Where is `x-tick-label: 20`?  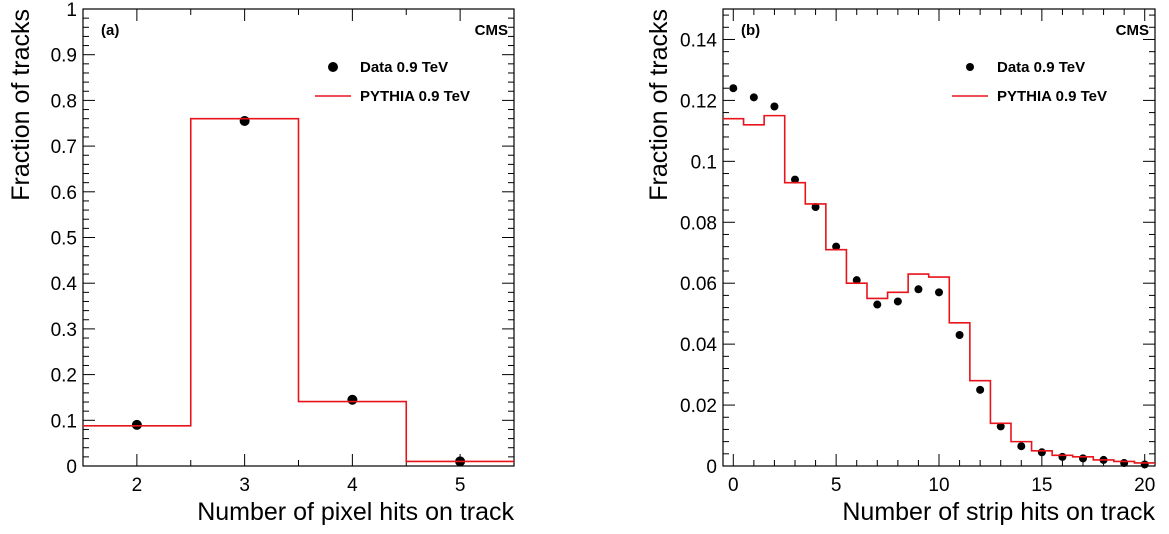
x-tick-label: 20 is located at coordinates (1144, 485).